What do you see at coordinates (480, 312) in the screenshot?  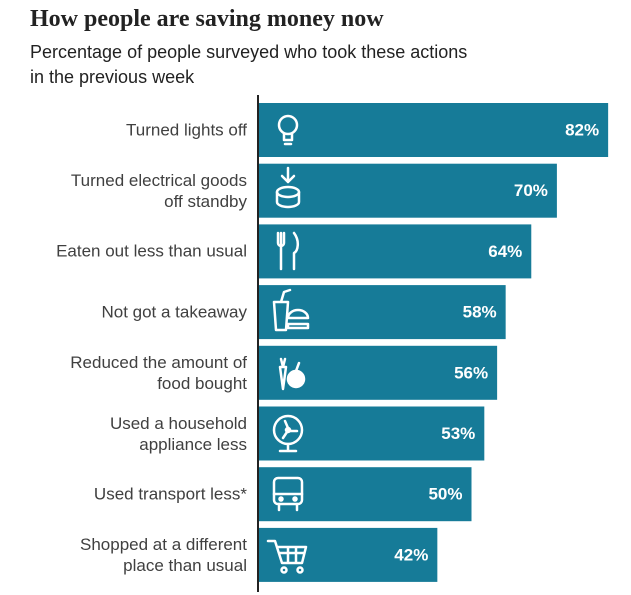 I see `value-label: 58%` at bounding box center [480, 312].